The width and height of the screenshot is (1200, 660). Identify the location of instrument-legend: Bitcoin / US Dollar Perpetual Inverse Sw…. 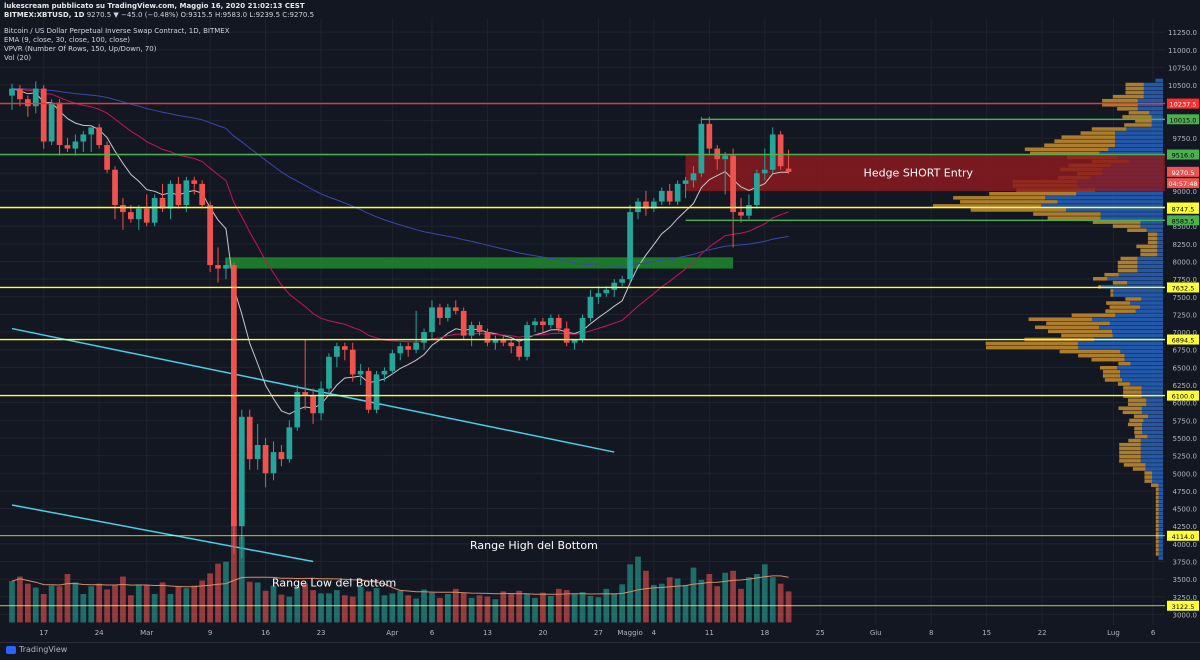
(117, 31).